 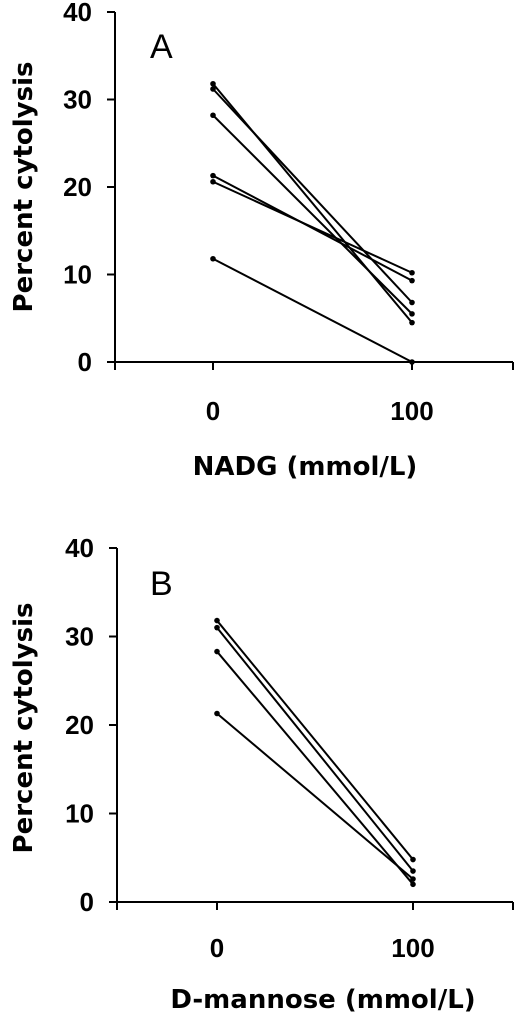 What do you see at coordinates (161, 584) in the screenshot?
I see `panel-b-letter: B` at bounding box center [161, 584].